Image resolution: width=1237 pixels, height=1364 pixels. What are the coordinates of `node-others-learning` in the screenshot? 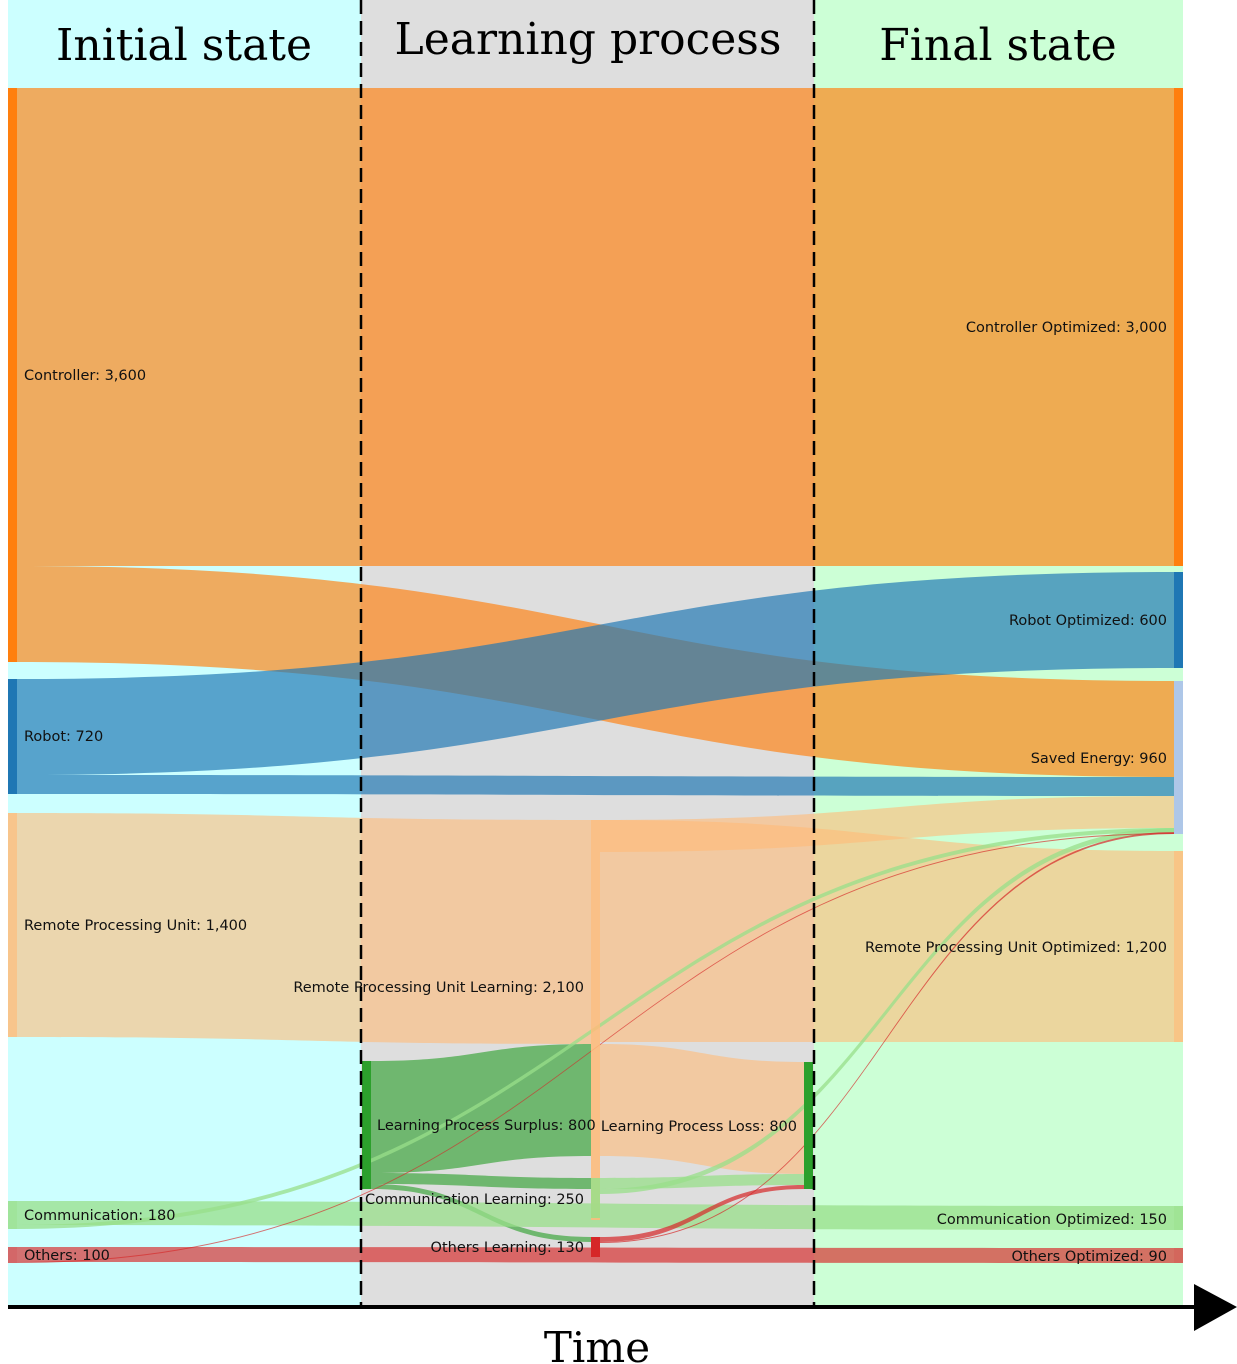 It's located at (595, 1247).